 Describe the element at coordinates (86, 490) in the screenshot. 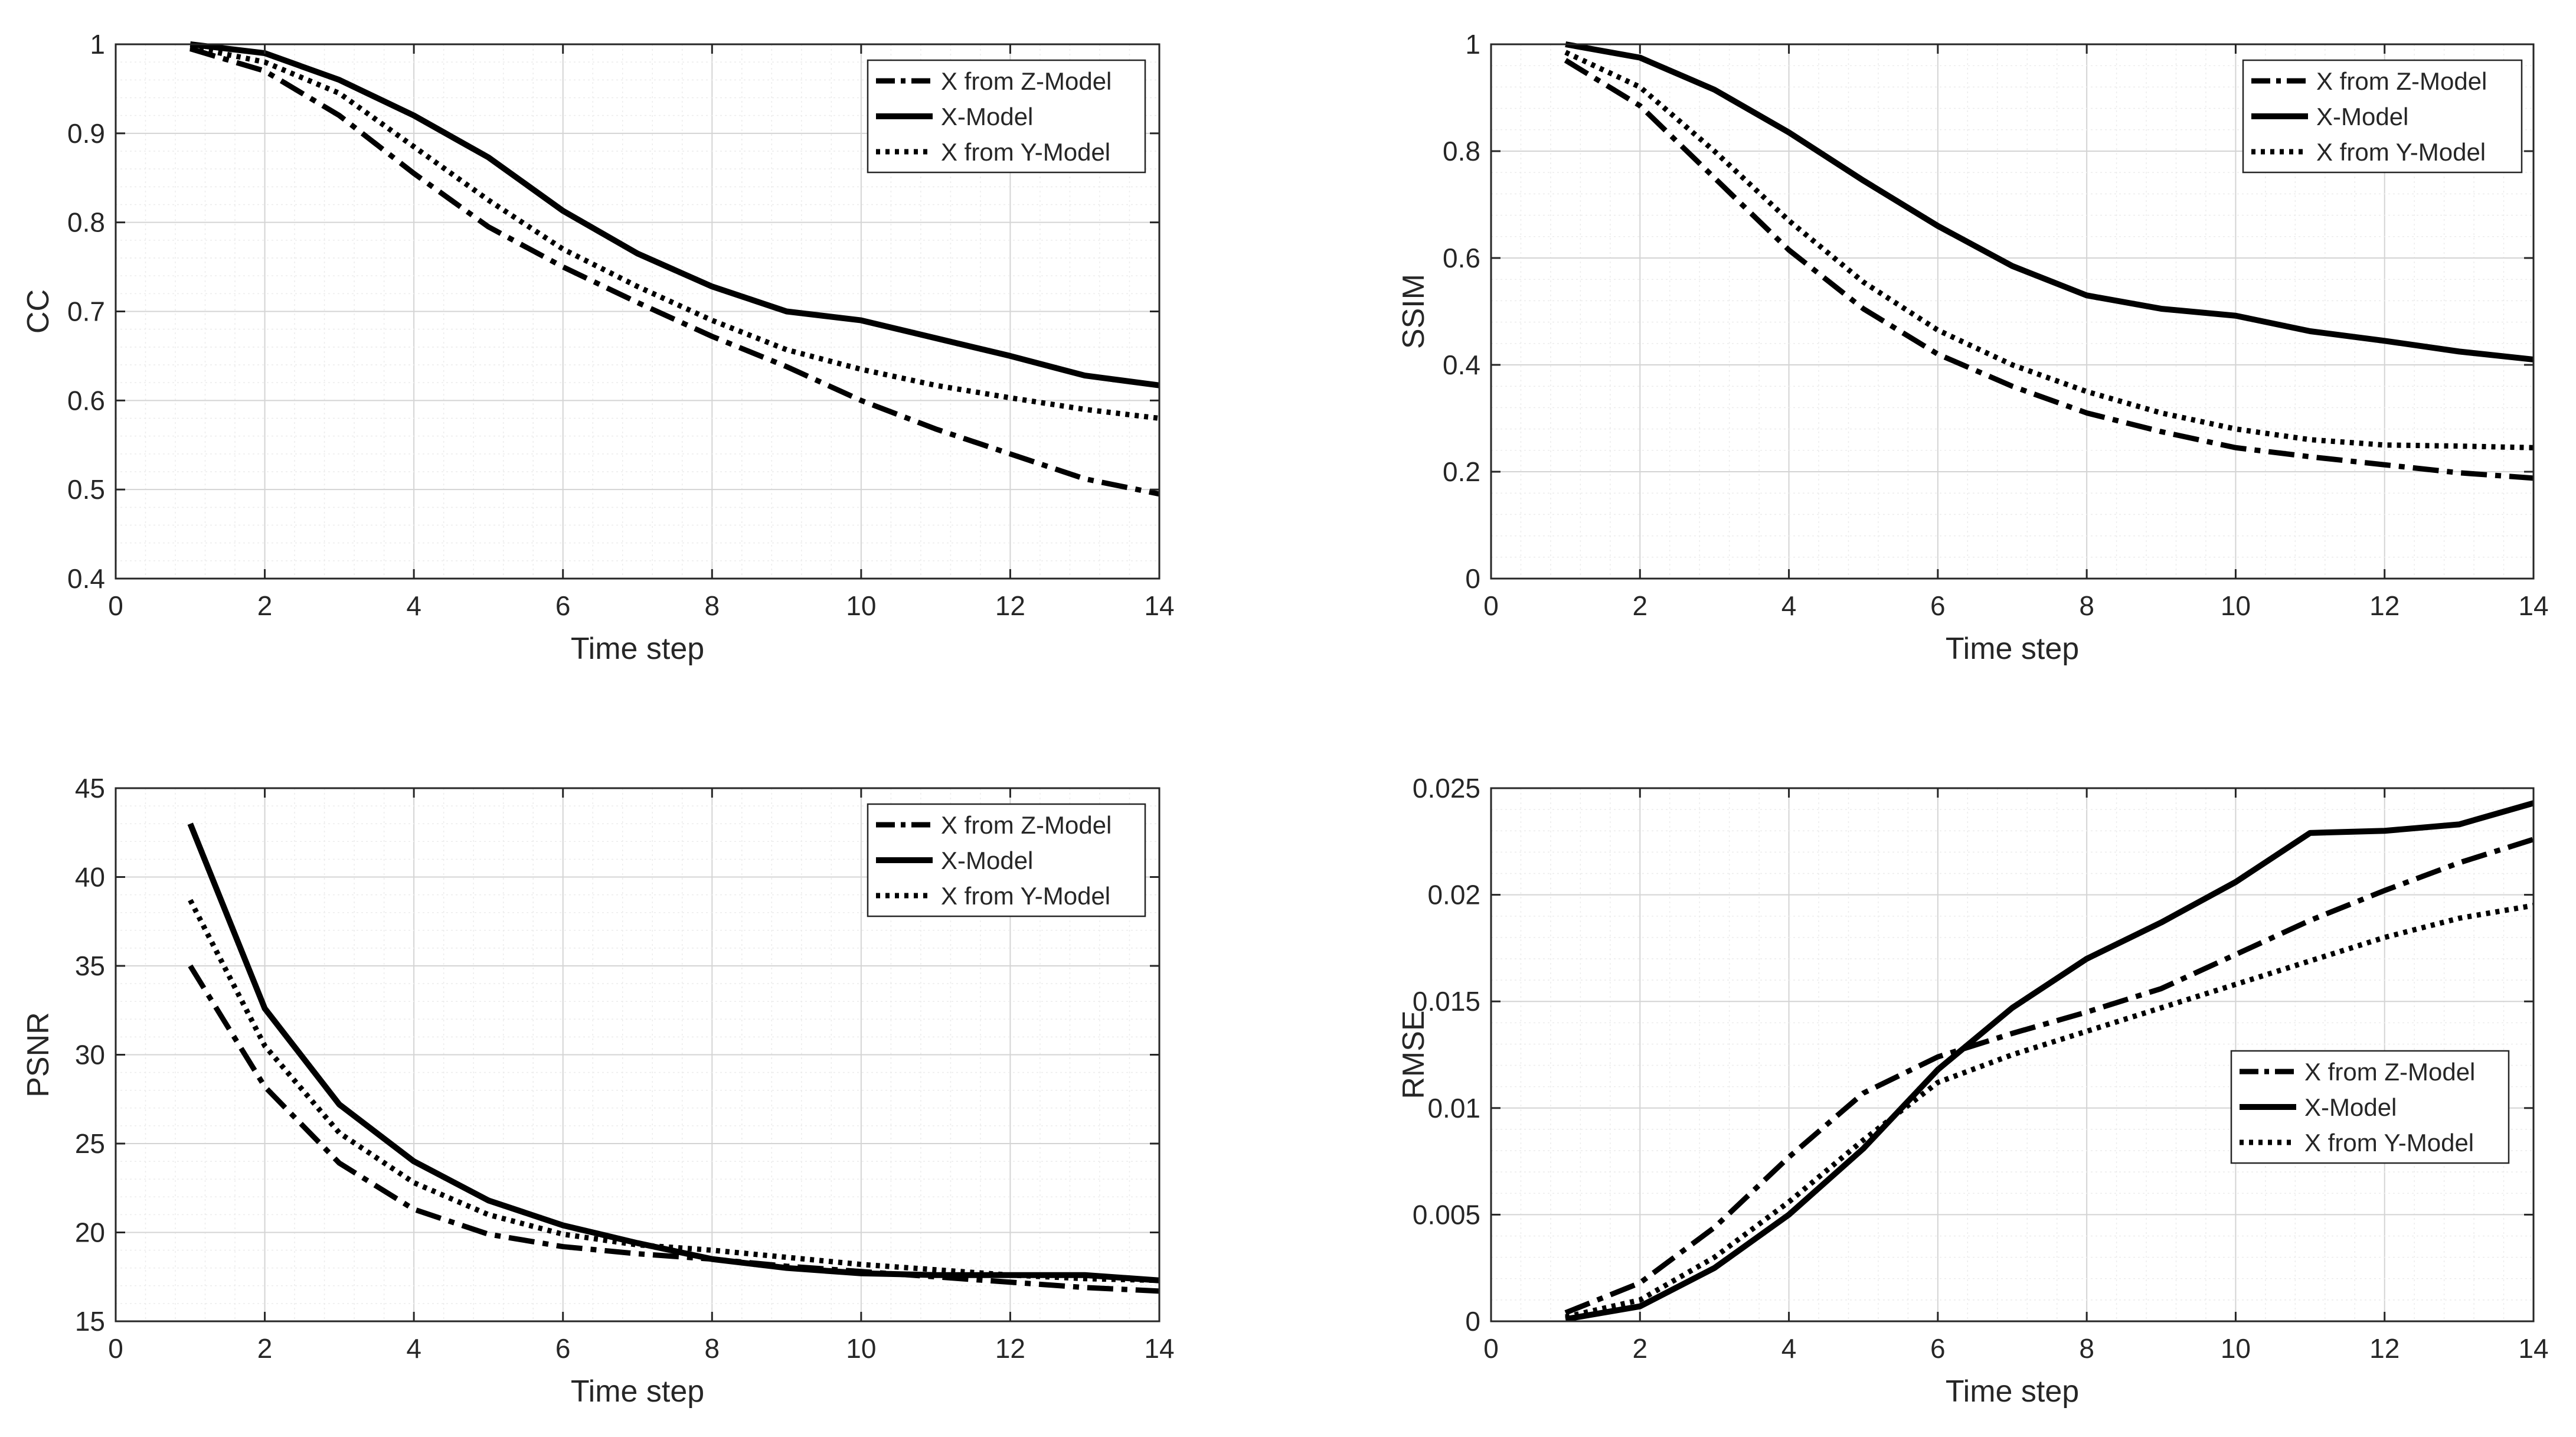

I see `y-tick-label: 0.5` at that location.